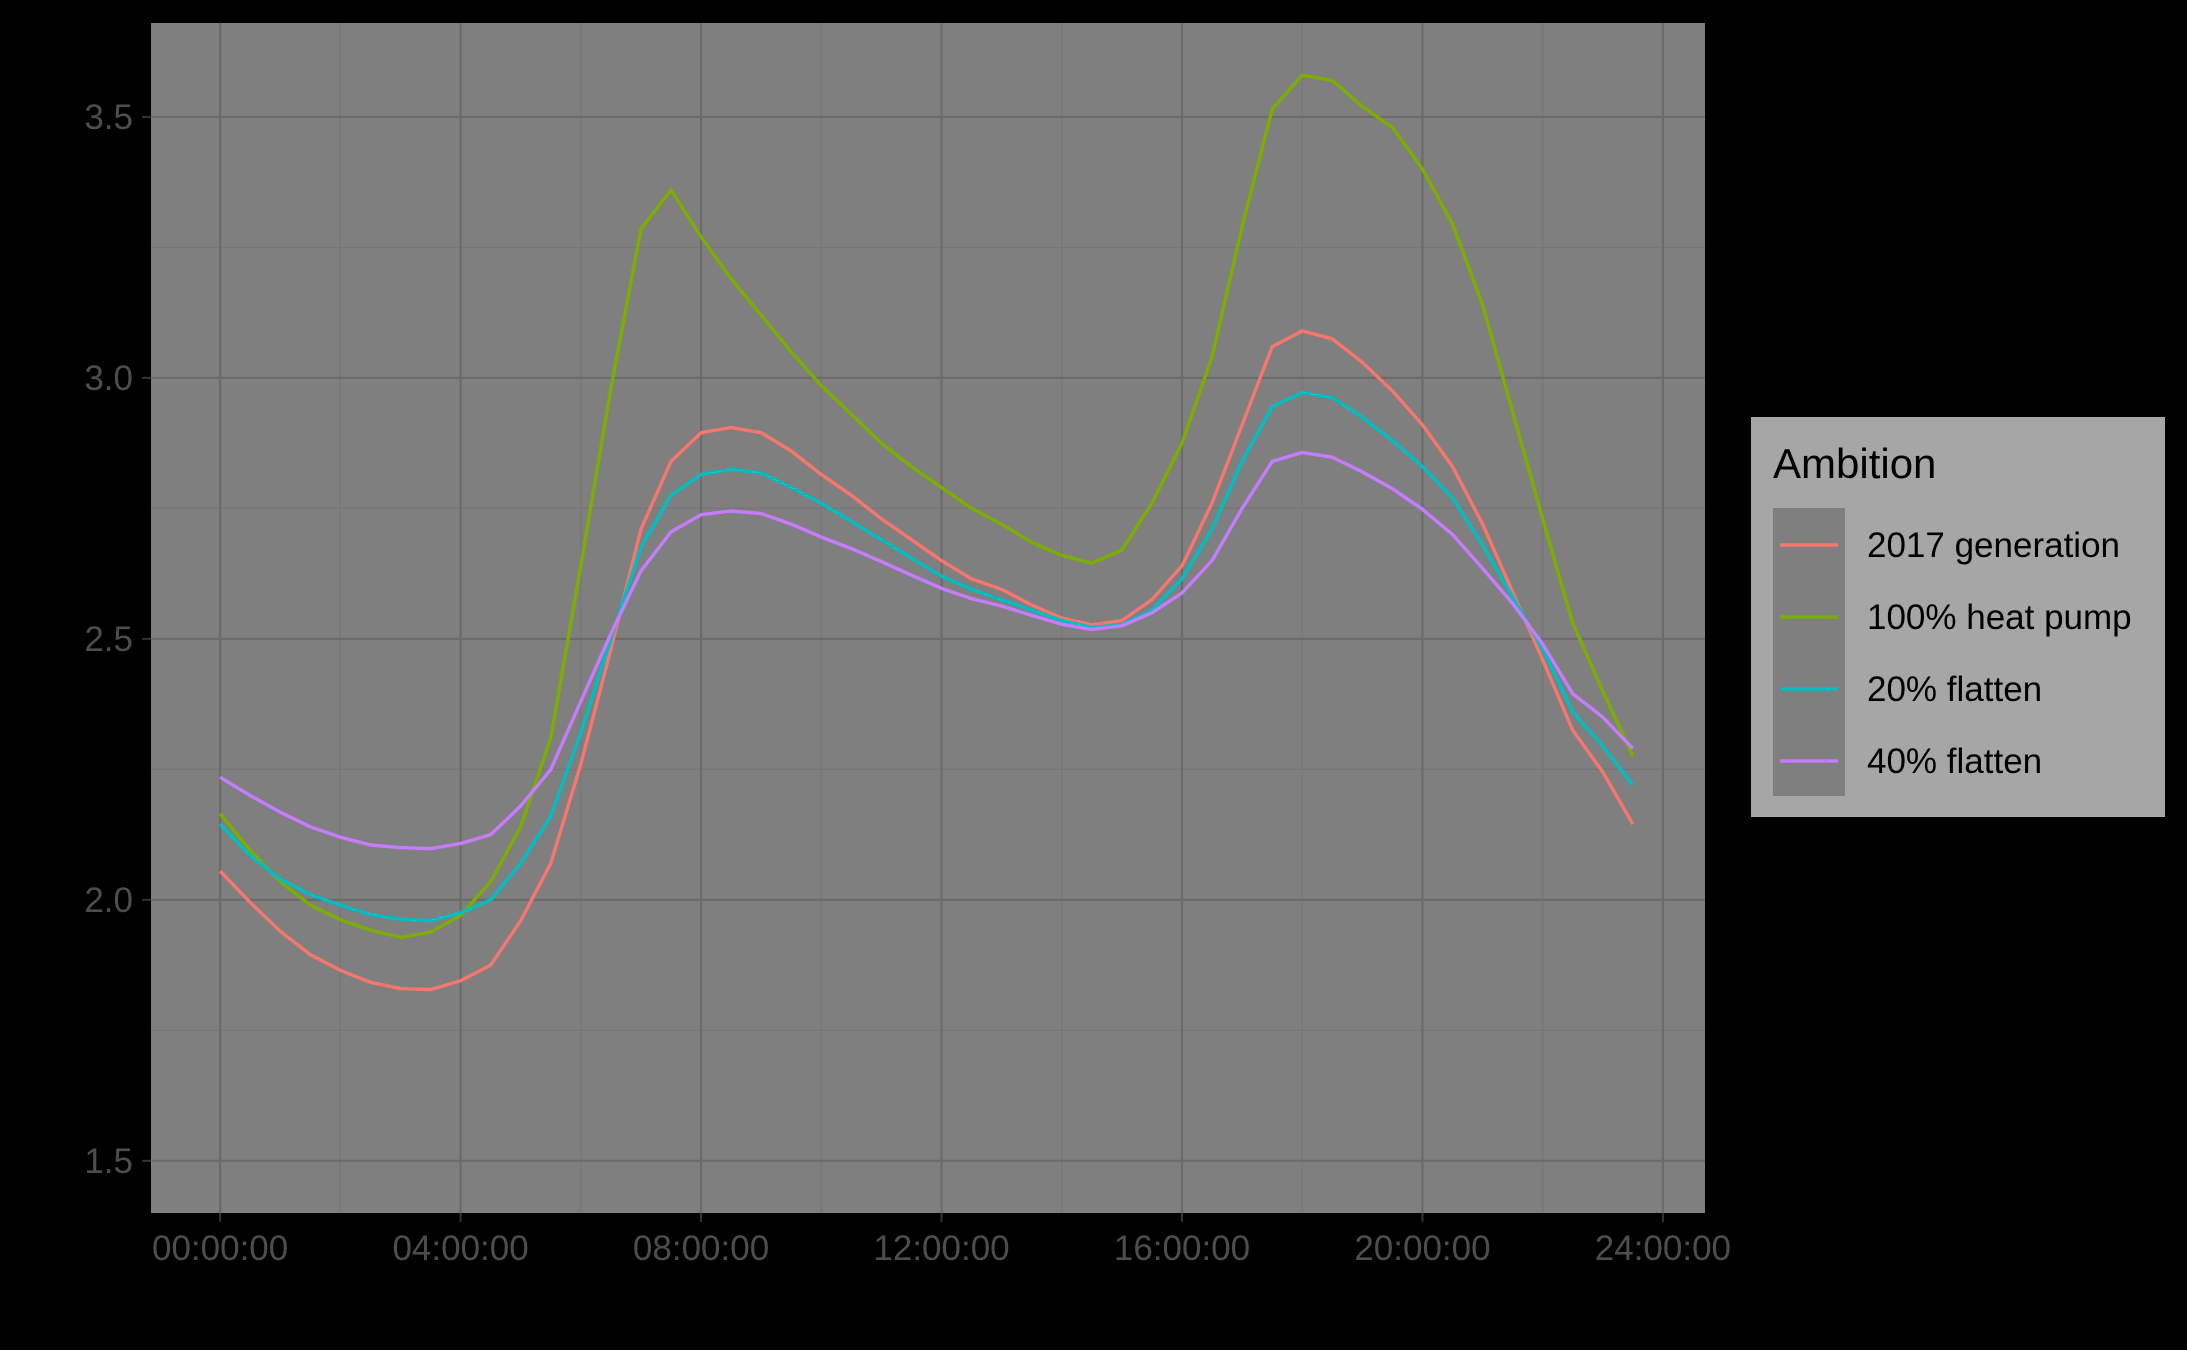  I want to click on y-tick-label: 3.5, so click(108, 117).